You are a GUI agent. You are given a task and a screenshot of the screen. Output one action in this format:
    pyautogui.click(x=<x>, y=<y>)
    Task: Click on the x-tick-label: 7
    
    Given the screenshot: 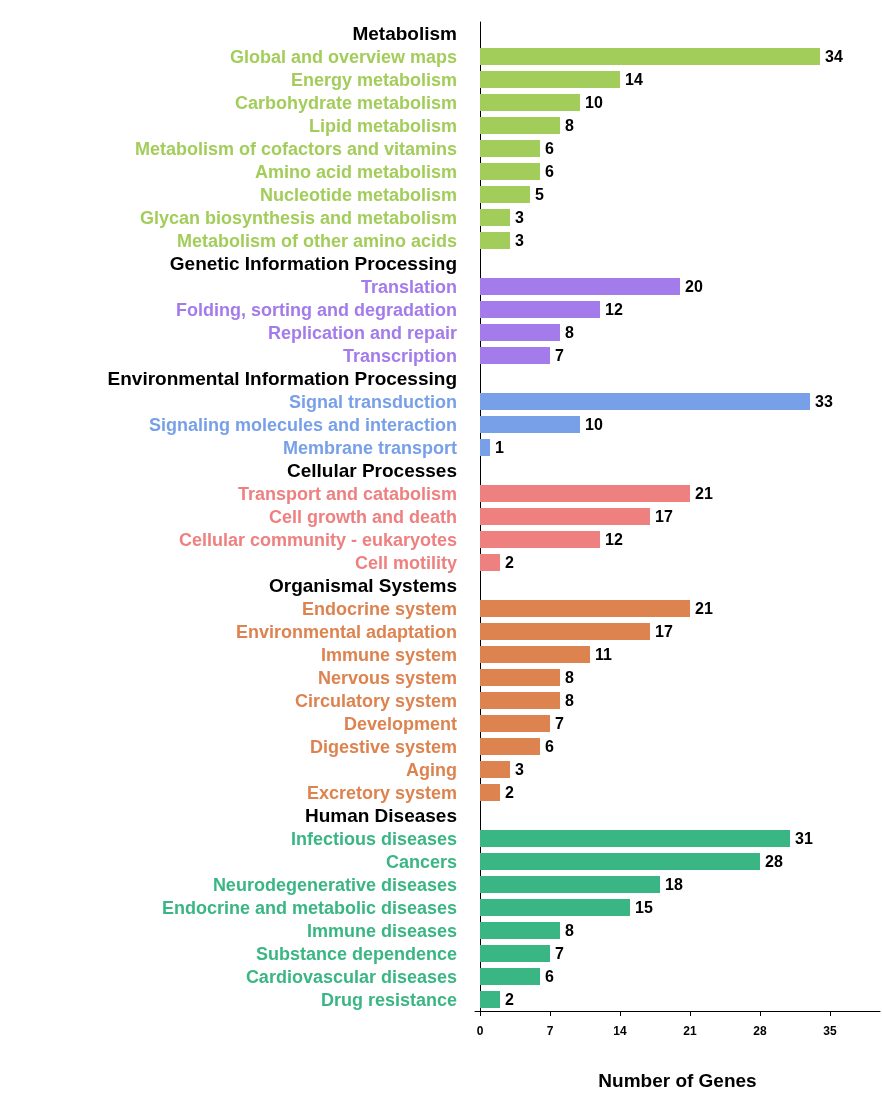 What is the action you would take?
    pyautogui.click(x=550, y=1031)
    